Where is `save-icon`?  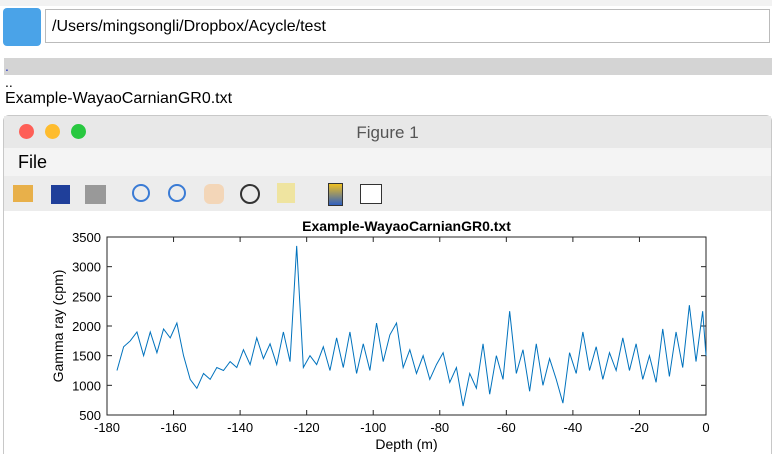
save-icon is located at coordinates (60, 194).